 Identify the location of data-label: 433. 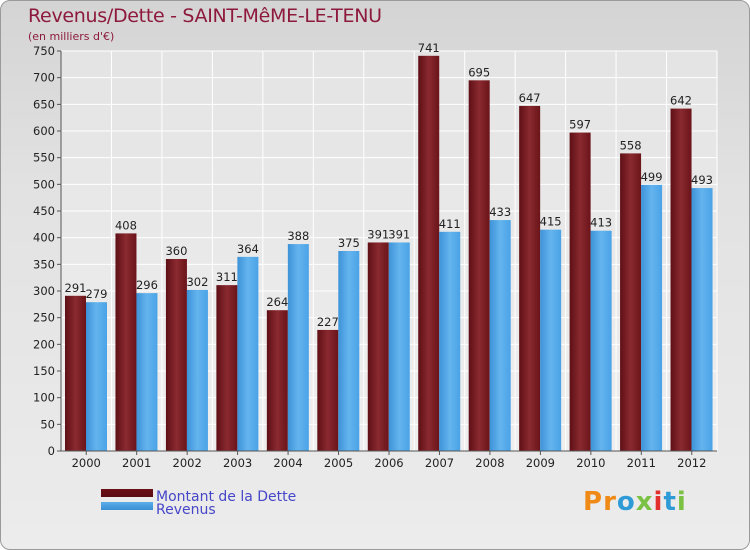
(500, 212).